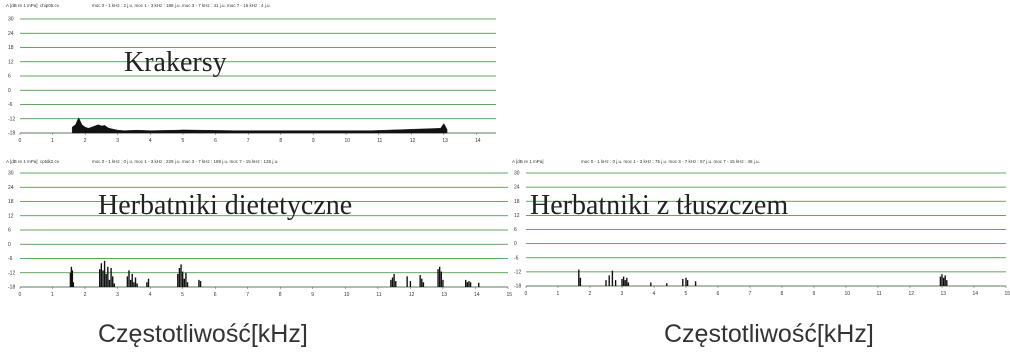 The width and height of the screenshot is (1010, 353). What do you see at coordinates (515, 244) in the screenshot?
I see `y-tick-label: 0` at bounding box center [515, 244].